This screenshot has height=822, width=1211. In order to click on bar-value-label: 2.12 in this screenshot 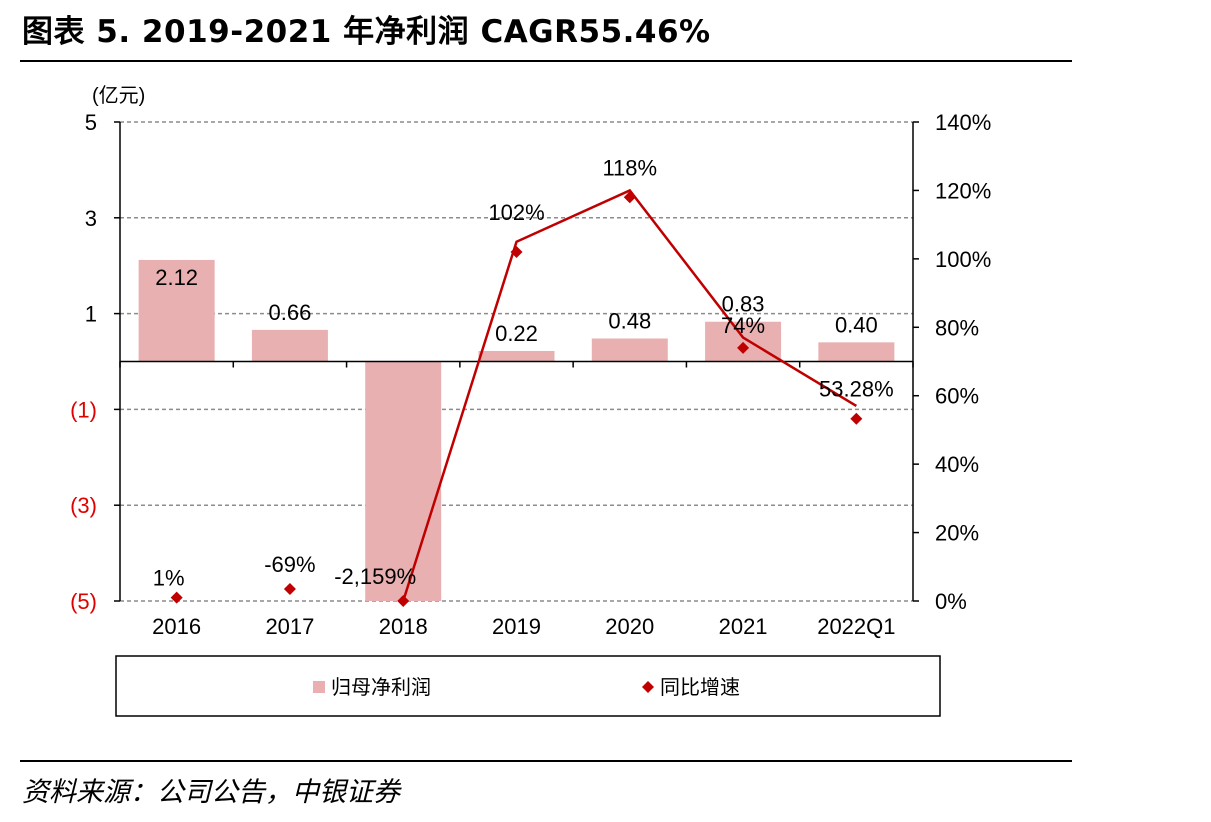, I will do `click(176, 277)`.